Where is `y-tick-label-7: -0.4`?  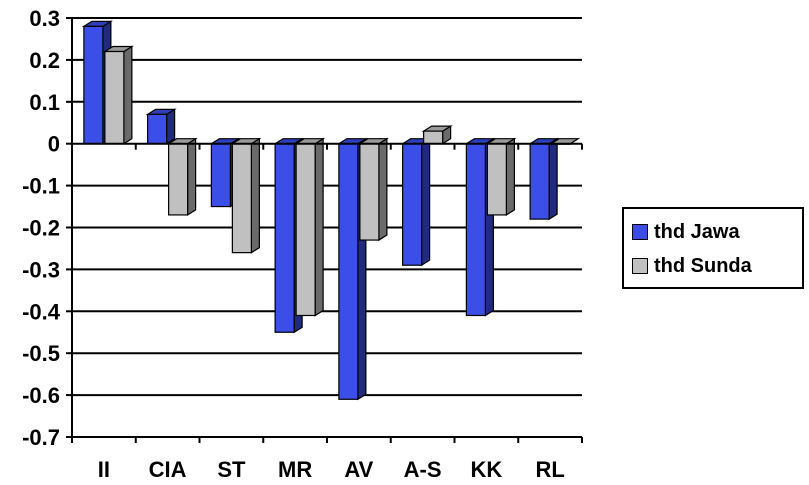
y-tick-label-7: -0.4 is located at coordinates (41, 311).